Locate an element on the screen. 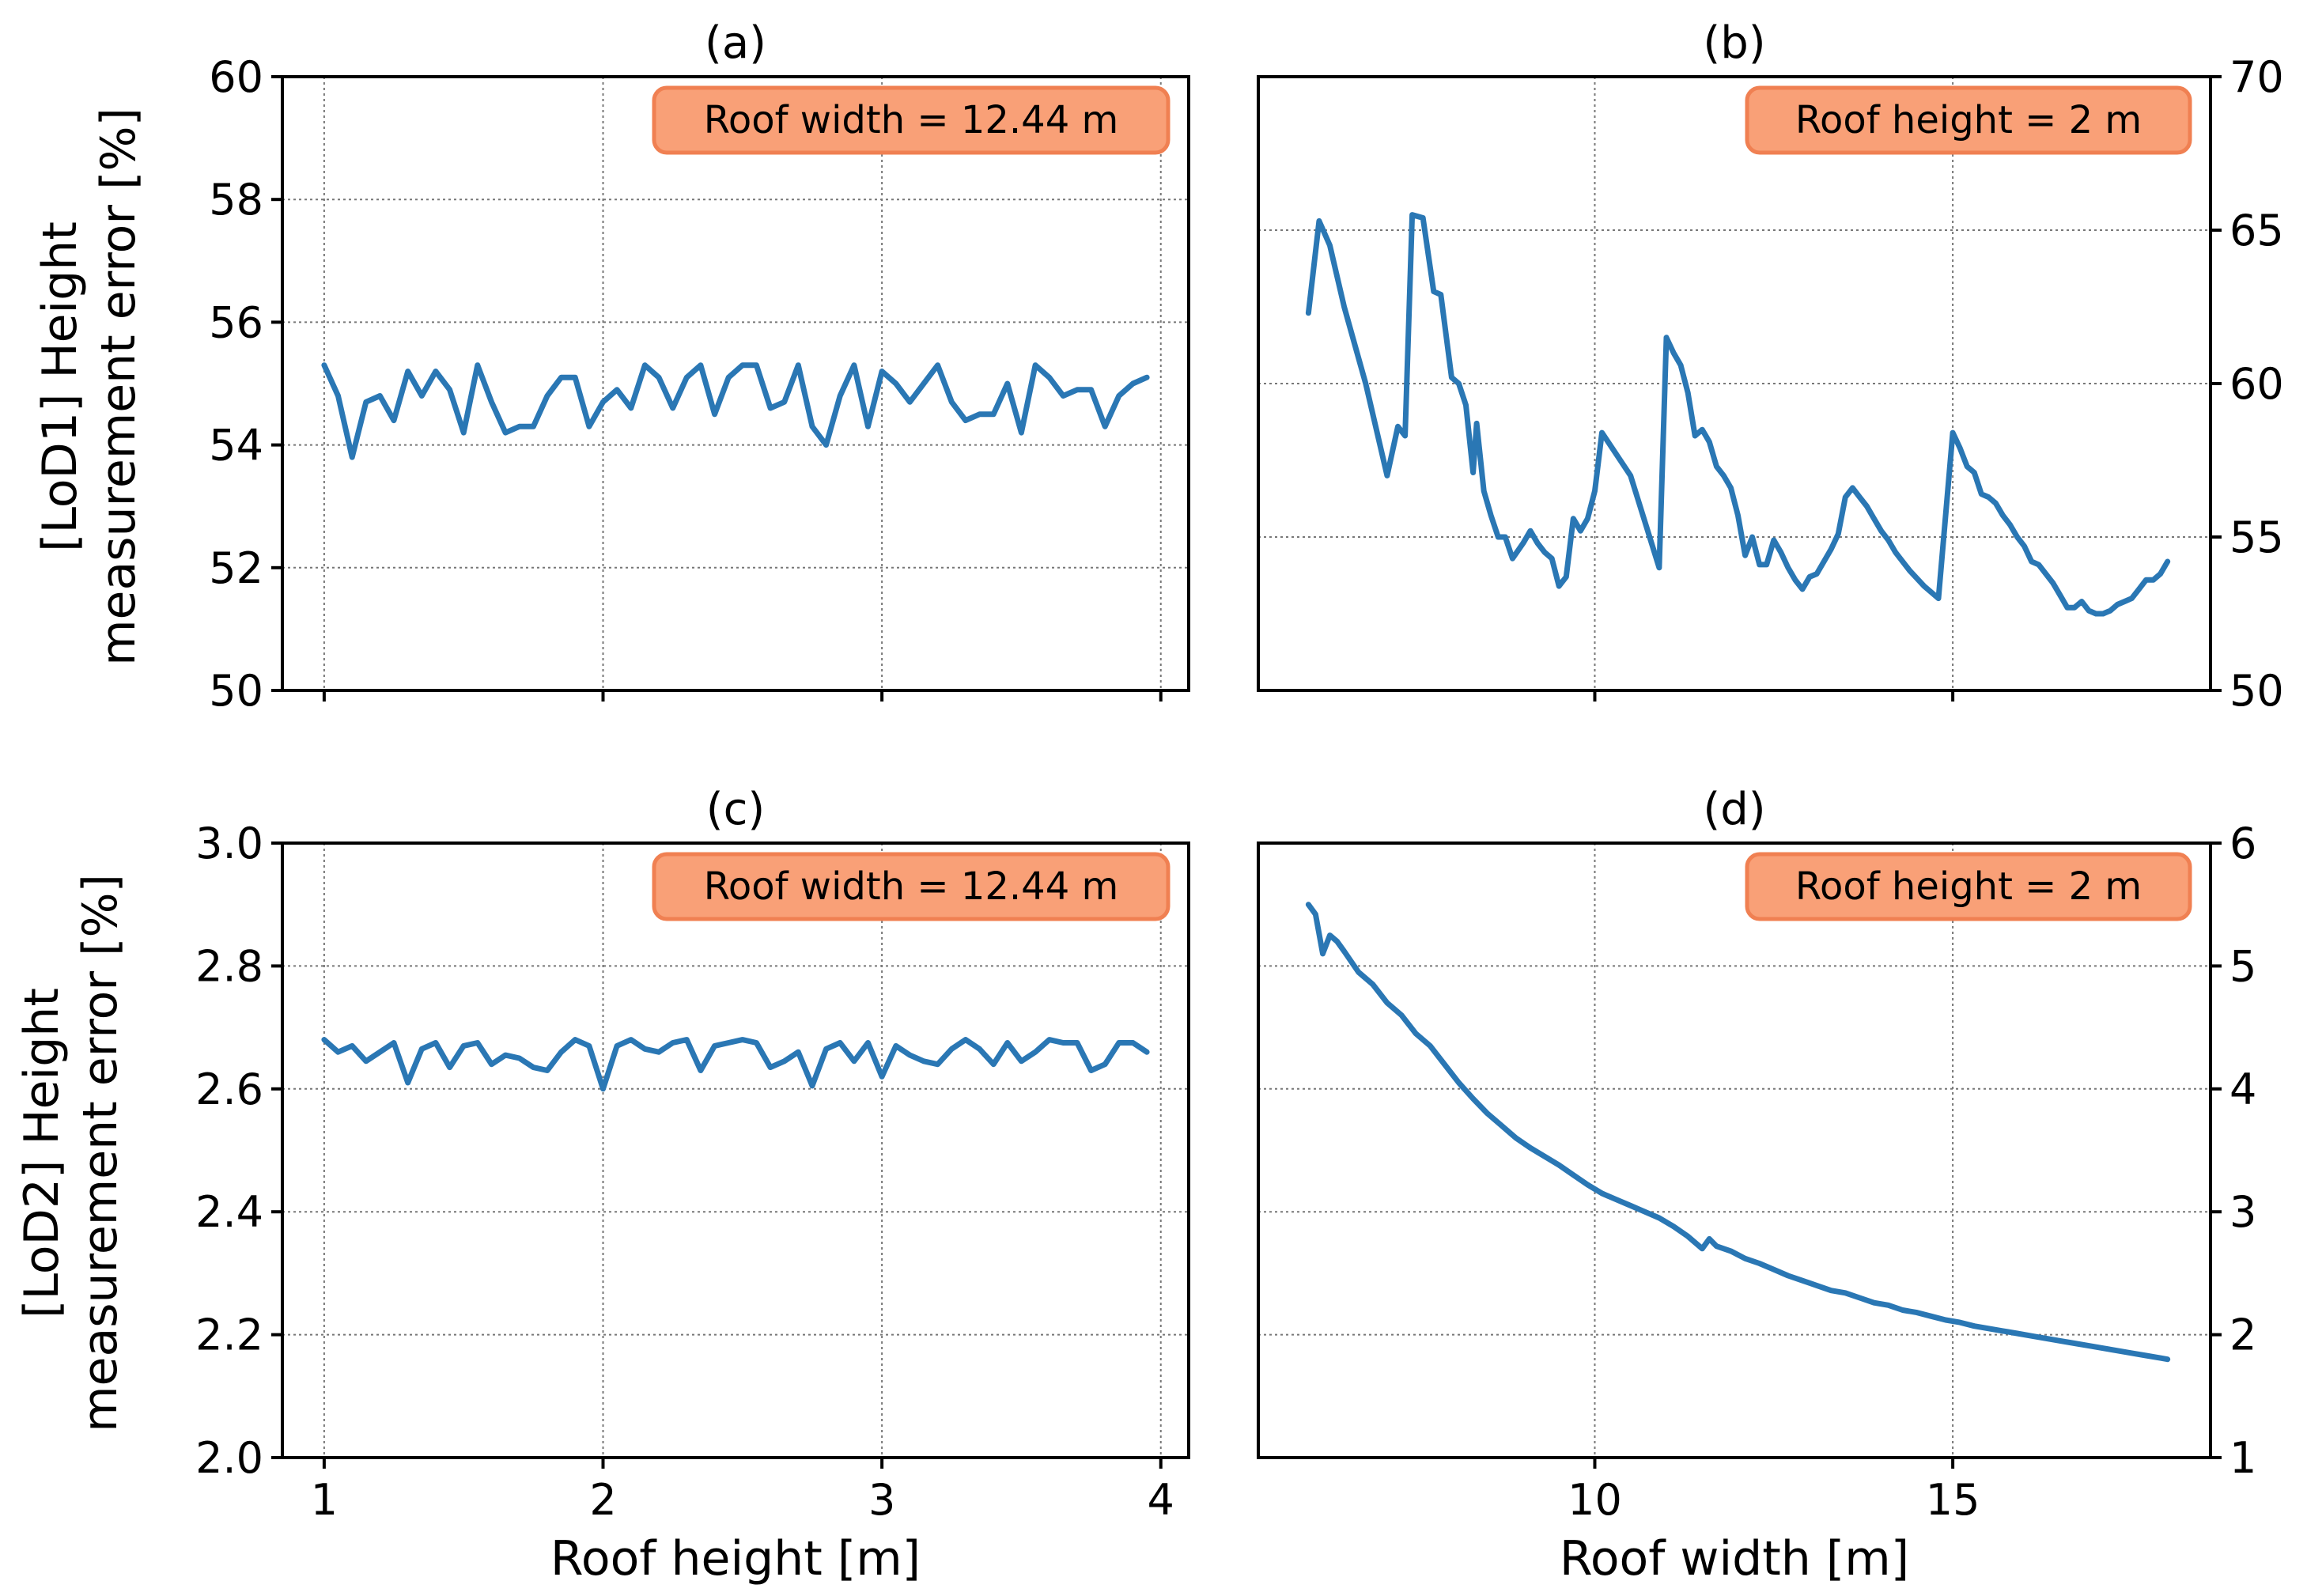 The image size is (2307, 1596). panel-c-xtick-label-1: 2 is located at coordinates (602, 1500).